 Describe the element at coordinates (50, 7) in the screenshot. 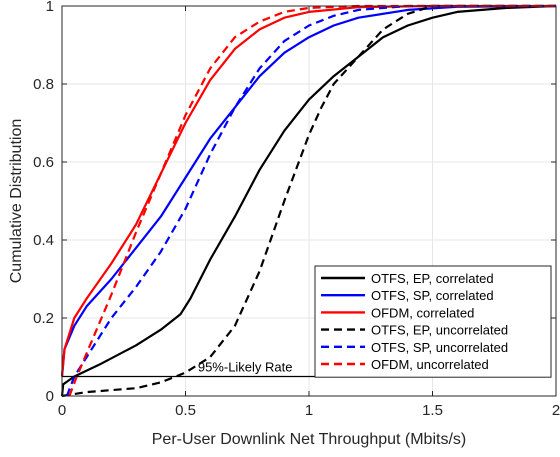

I see `y-tick-label: 1` at that location.